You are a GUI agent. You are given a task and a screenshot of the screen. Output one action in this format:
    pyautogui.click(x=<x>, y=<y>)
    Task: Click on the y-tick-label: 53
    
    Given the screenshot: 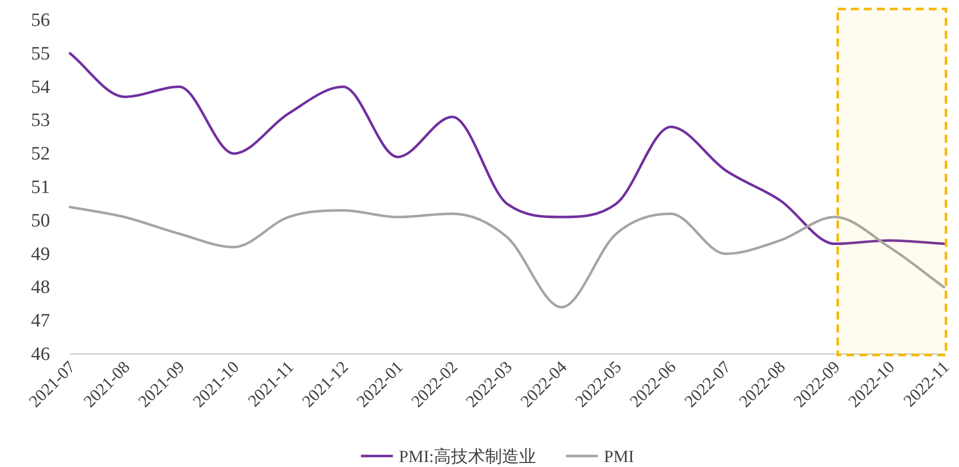 What is the action you would take?
    pyautogui.click(x=40, y=121)
    